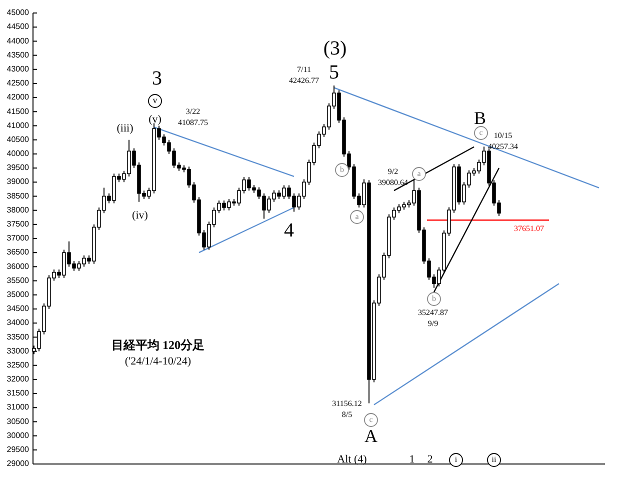 The height and width of the screenshot is (481, 618). What do you see at coordinates (352, 460) in the screenshot?
I see `annotation: Alt (4)` at bounding box center [352, 460].